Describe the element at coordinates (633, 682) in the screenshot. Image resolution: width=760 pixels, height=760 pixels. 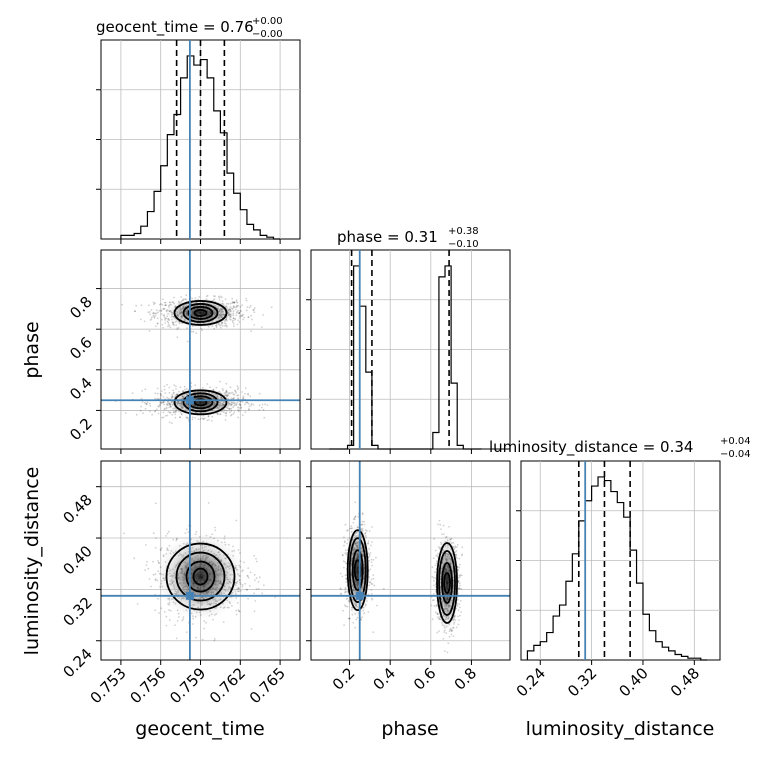
I see `tick-label-luminosity_distance: 0.40` at that location.